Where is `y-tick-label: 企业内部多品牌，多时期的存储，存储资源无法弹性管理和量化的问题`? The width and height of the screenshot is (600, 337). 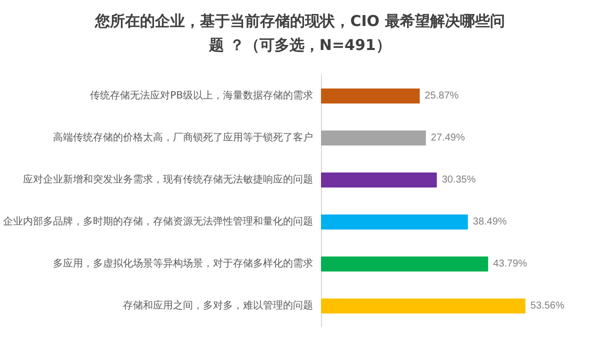
y-tick-label: 企业内部多品牌，多时期的存储，存储资源无法弹性管理和量化的问题 is located at coordinates (158, 222).